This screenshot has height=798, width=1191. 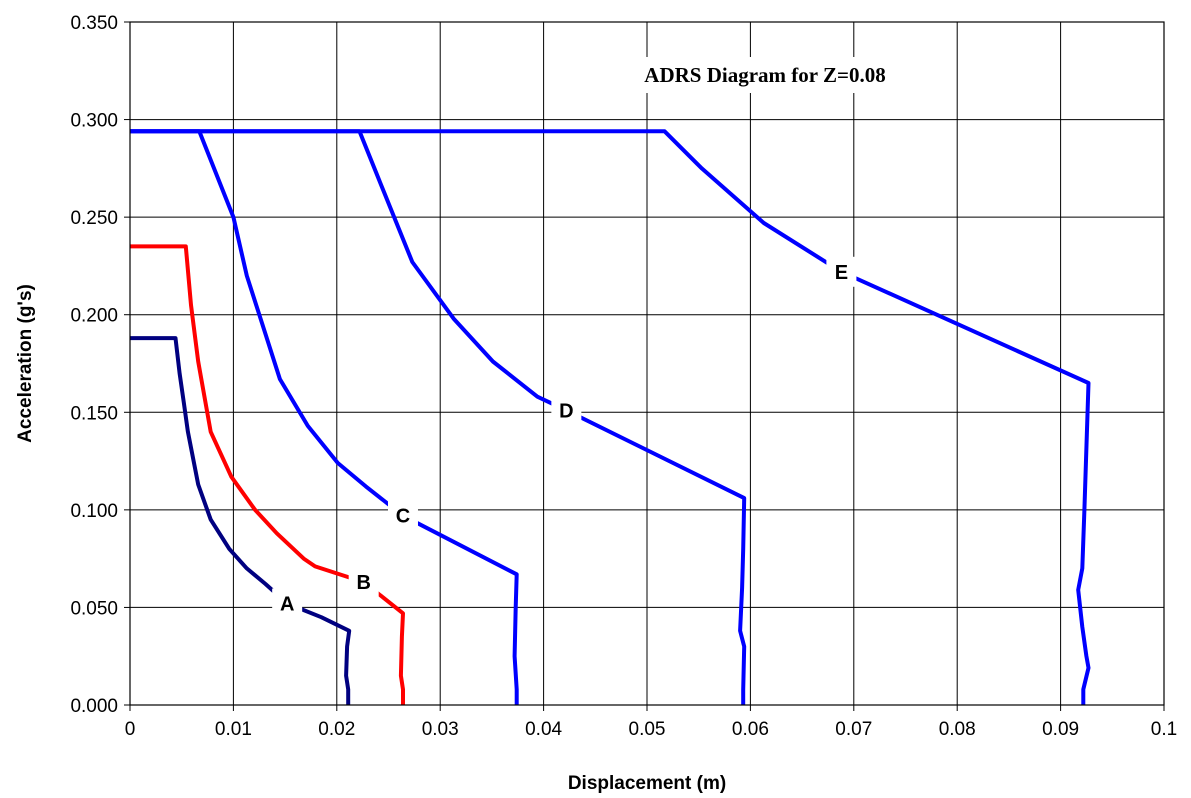 I want to click on x-tick-label: 0.01, so click(x=233, y=729).